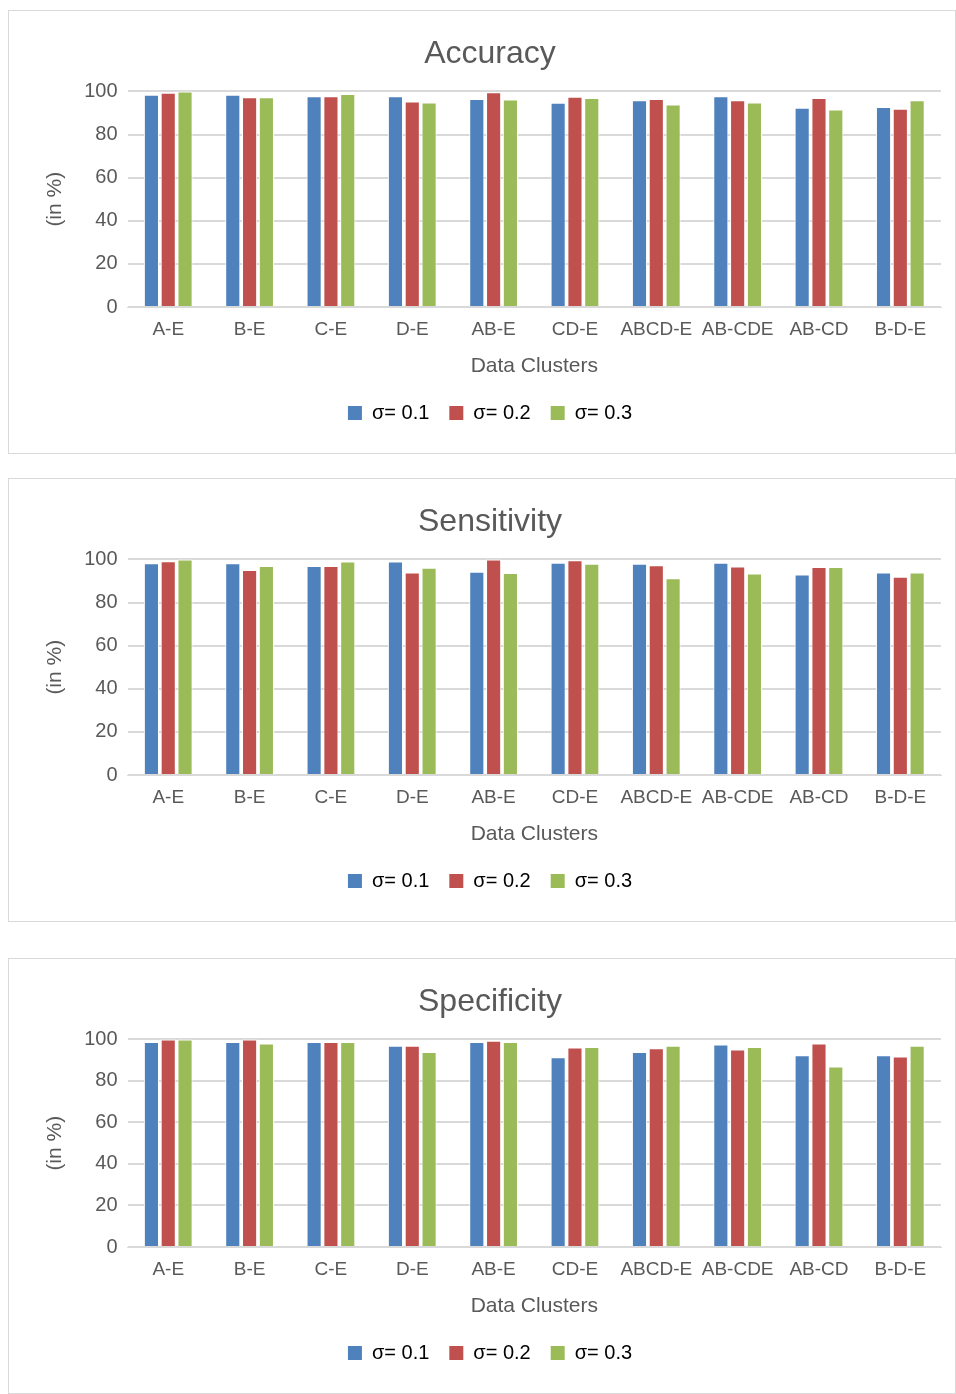 This screenshot has height=1394, width=956. Describe the element at coordinates (490, 52) in the screenshot. I see `chart-title: Accuracy` at that location.